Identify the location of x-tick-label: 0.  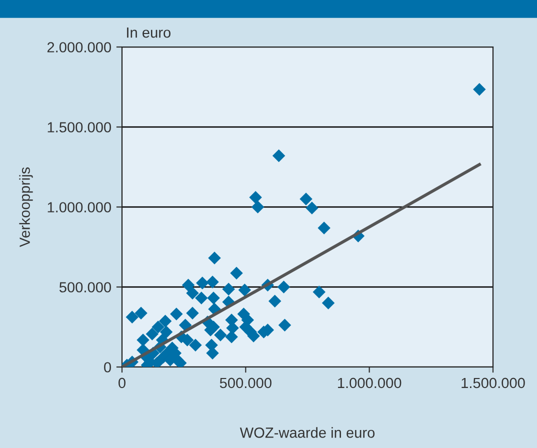
(122, 383).